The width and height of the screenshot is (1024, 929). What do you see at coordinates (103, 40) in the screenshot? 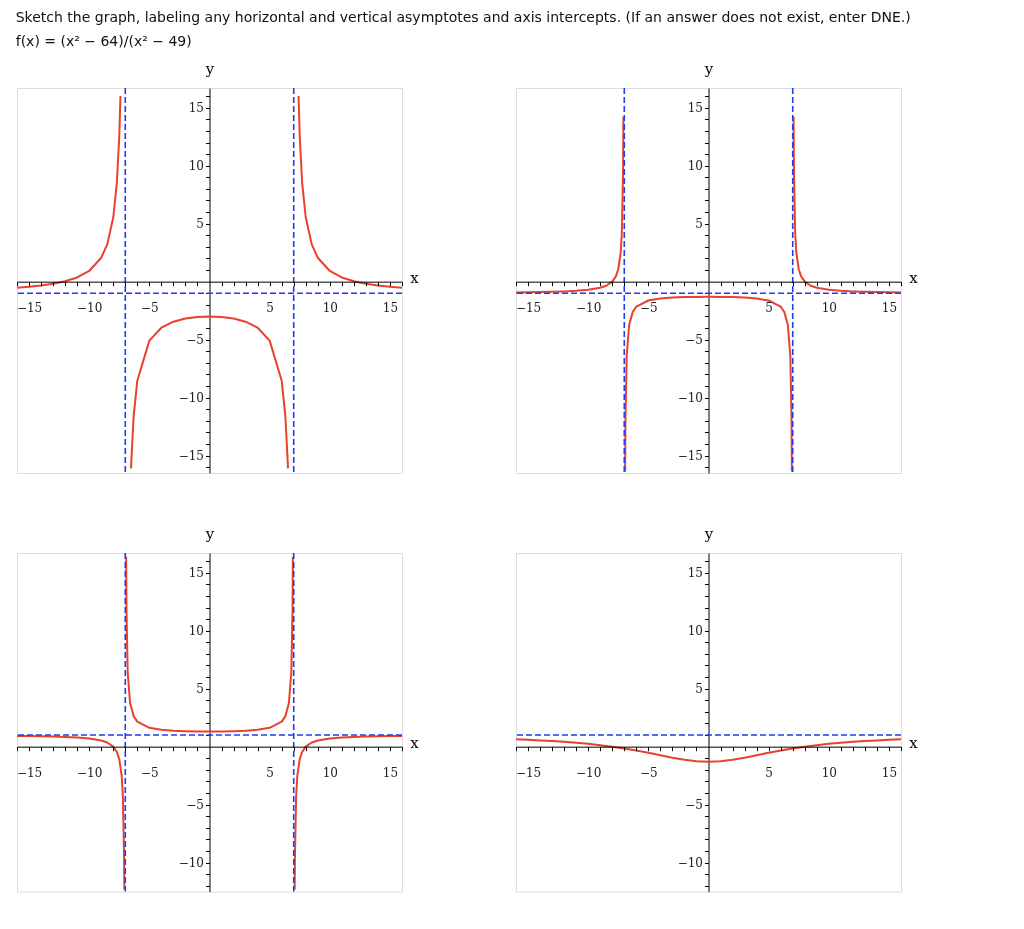
I see `chart-subtitle: f(x) = (x² − 64)/(x² − 49)` at bounding box center [103, 40].